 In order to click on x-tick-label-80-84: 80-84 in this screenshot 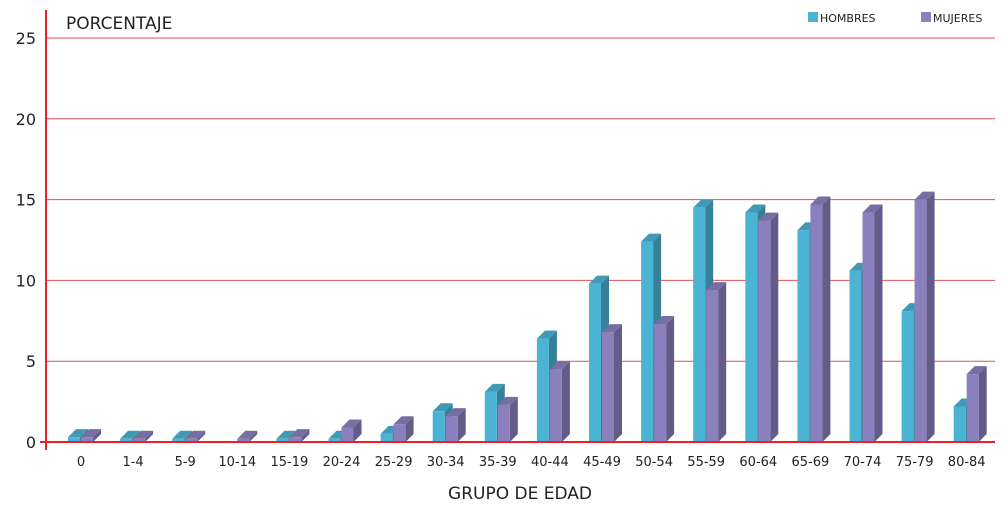, I will do `click(967, 462)`.